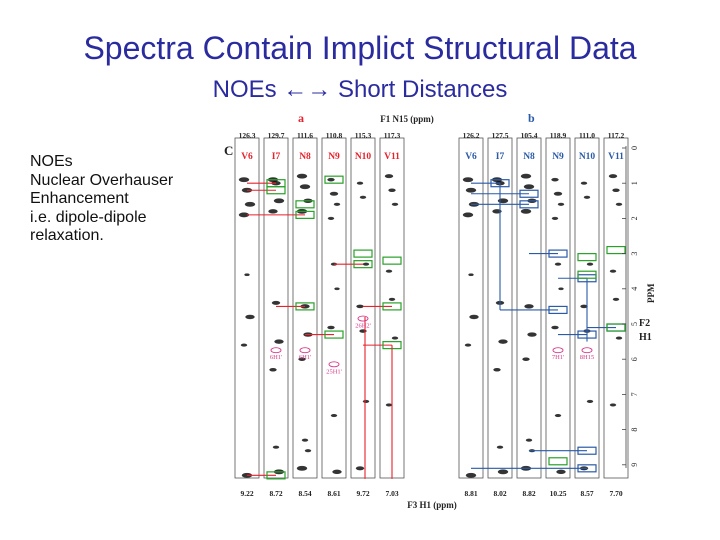  Describe the element at coordinates (276, 135) in the screenshot. I see `n15-tick-label: 129.7` at that location.